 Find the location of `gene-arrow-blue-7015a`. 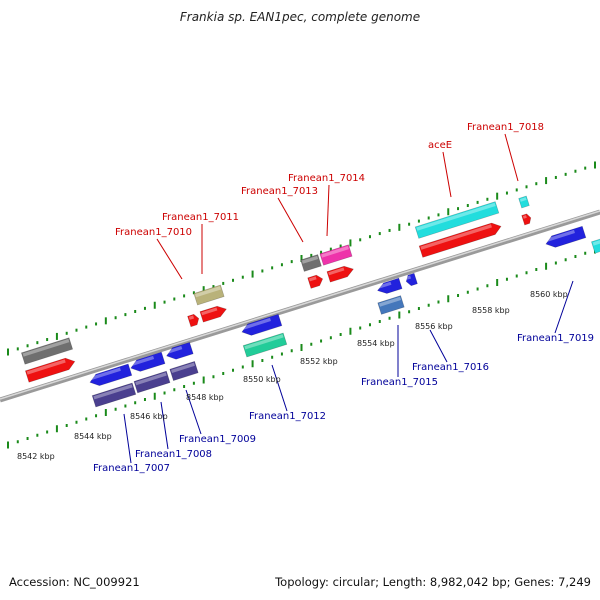

gene-arrow-blue-7015a is located at coordinates (389, 286).